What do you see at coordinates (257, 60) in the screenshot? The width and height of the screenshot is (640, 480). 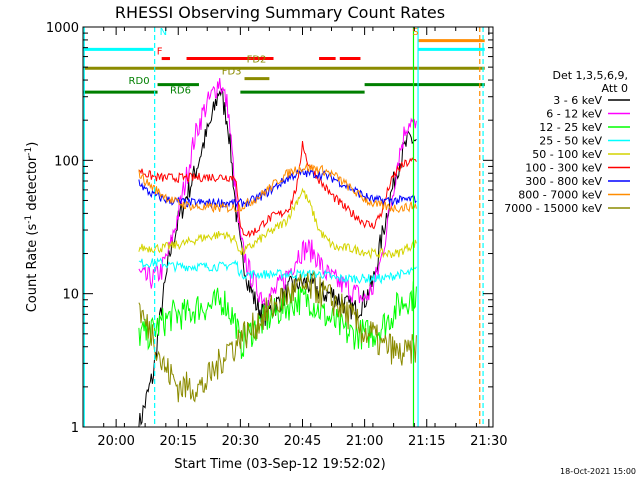 I see `flag-label-fd2: FD2` at bounding box center [257, 60].